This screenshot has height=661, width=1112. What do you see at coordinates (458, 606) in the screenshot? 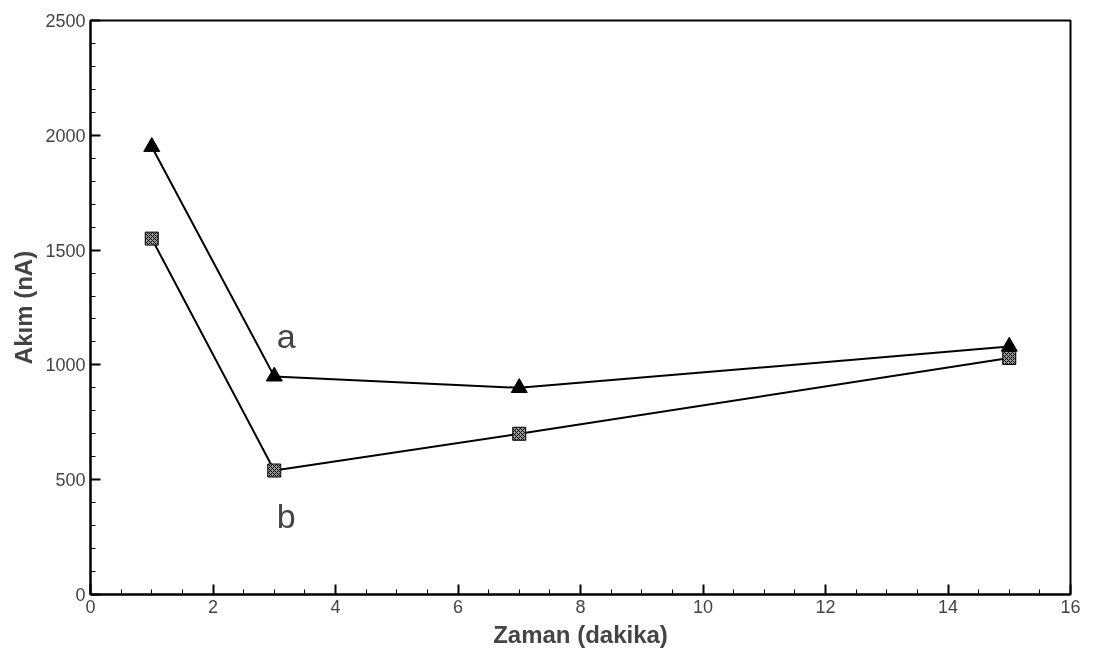
I see `x-tick-label: 6` at bounding box center [458, 606].